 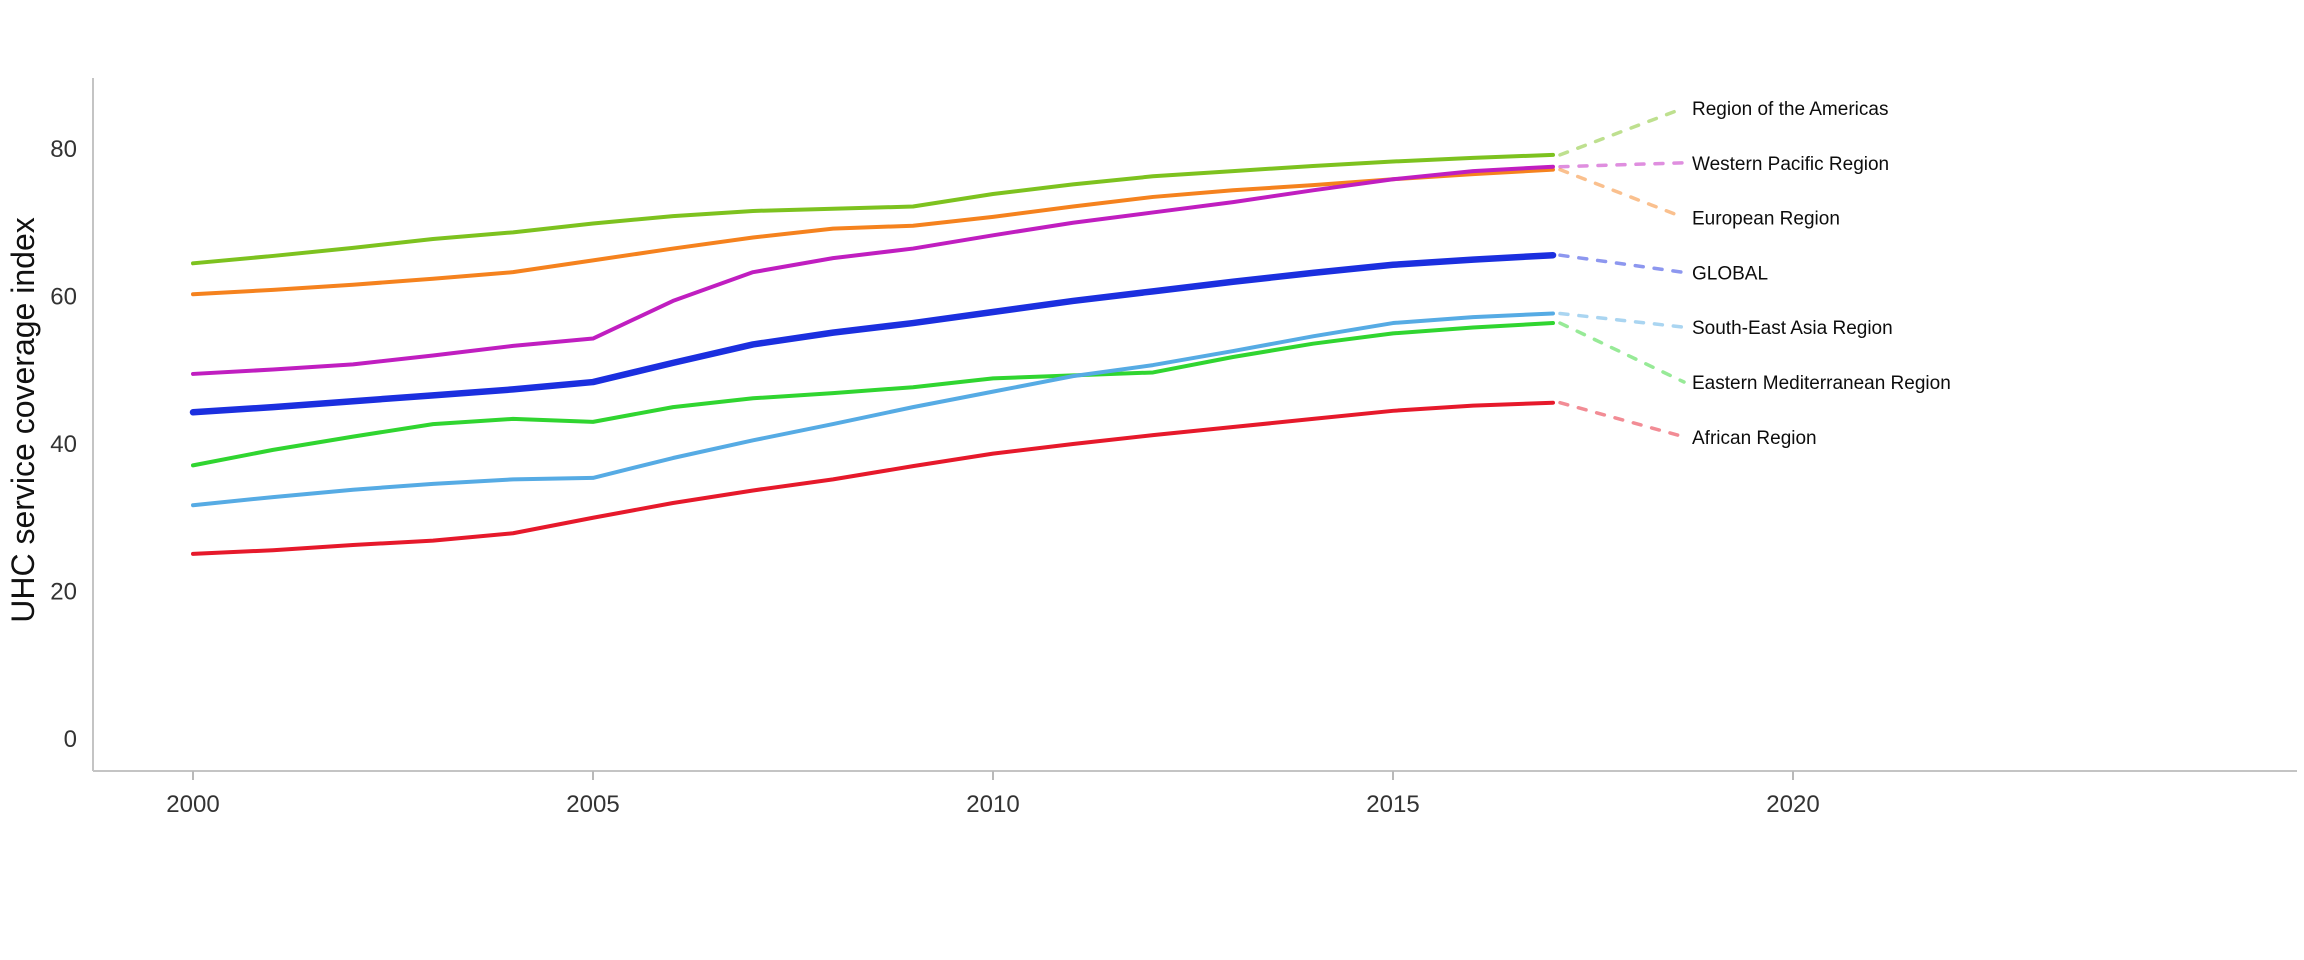 I want to click on leader-line-african, so click(x=1622, y=419).